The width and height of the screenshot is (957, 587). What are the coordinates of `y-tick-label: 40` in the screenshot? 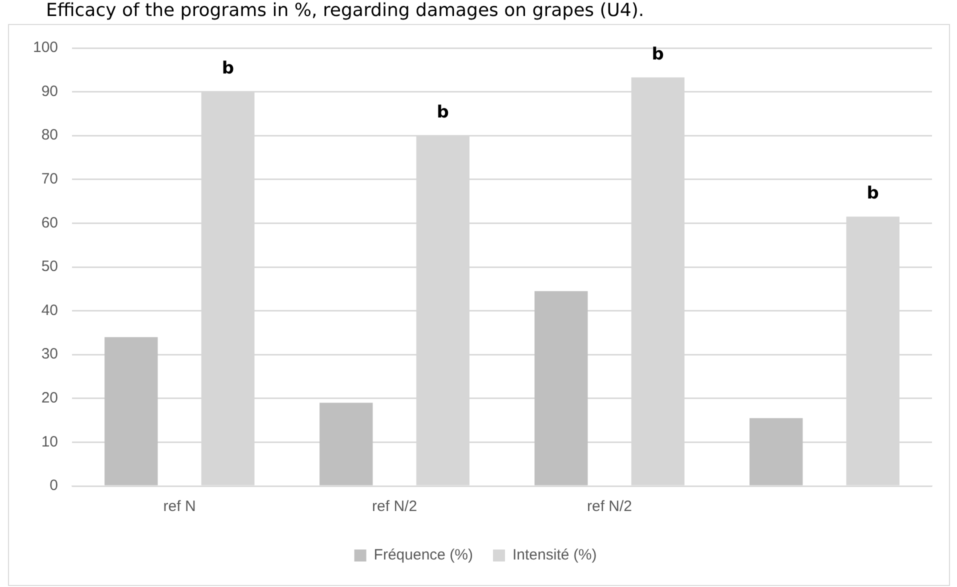 It's located at (49, 310).